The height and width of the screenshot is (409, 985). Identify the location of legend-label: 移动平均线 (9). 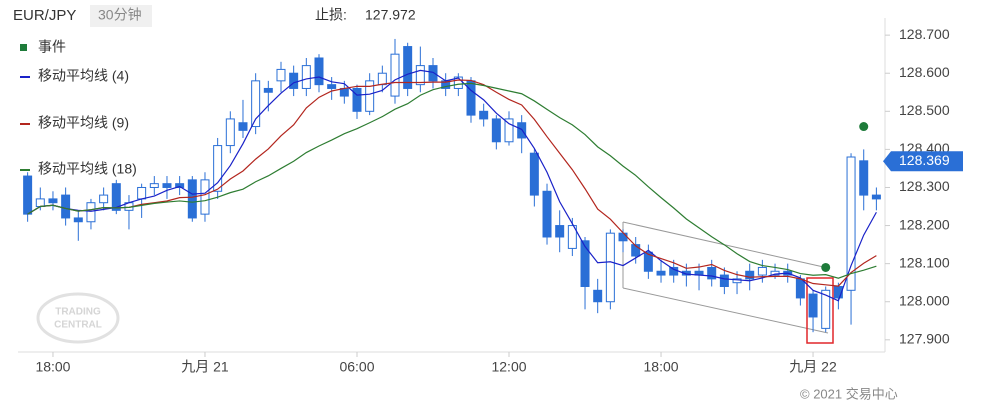
(83, 123).